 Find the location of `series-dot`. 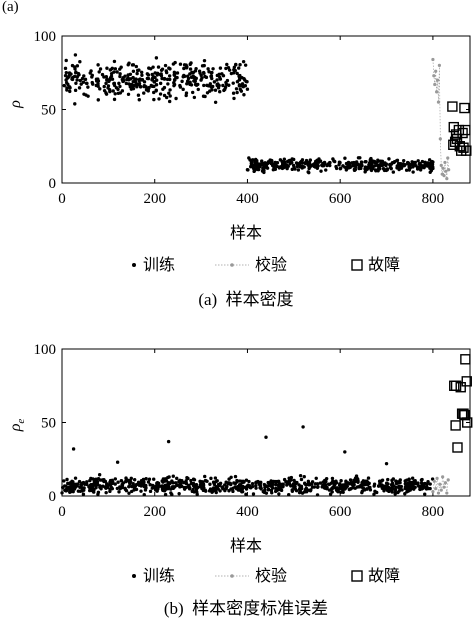

series-dot is located at coordinates (247, 461).